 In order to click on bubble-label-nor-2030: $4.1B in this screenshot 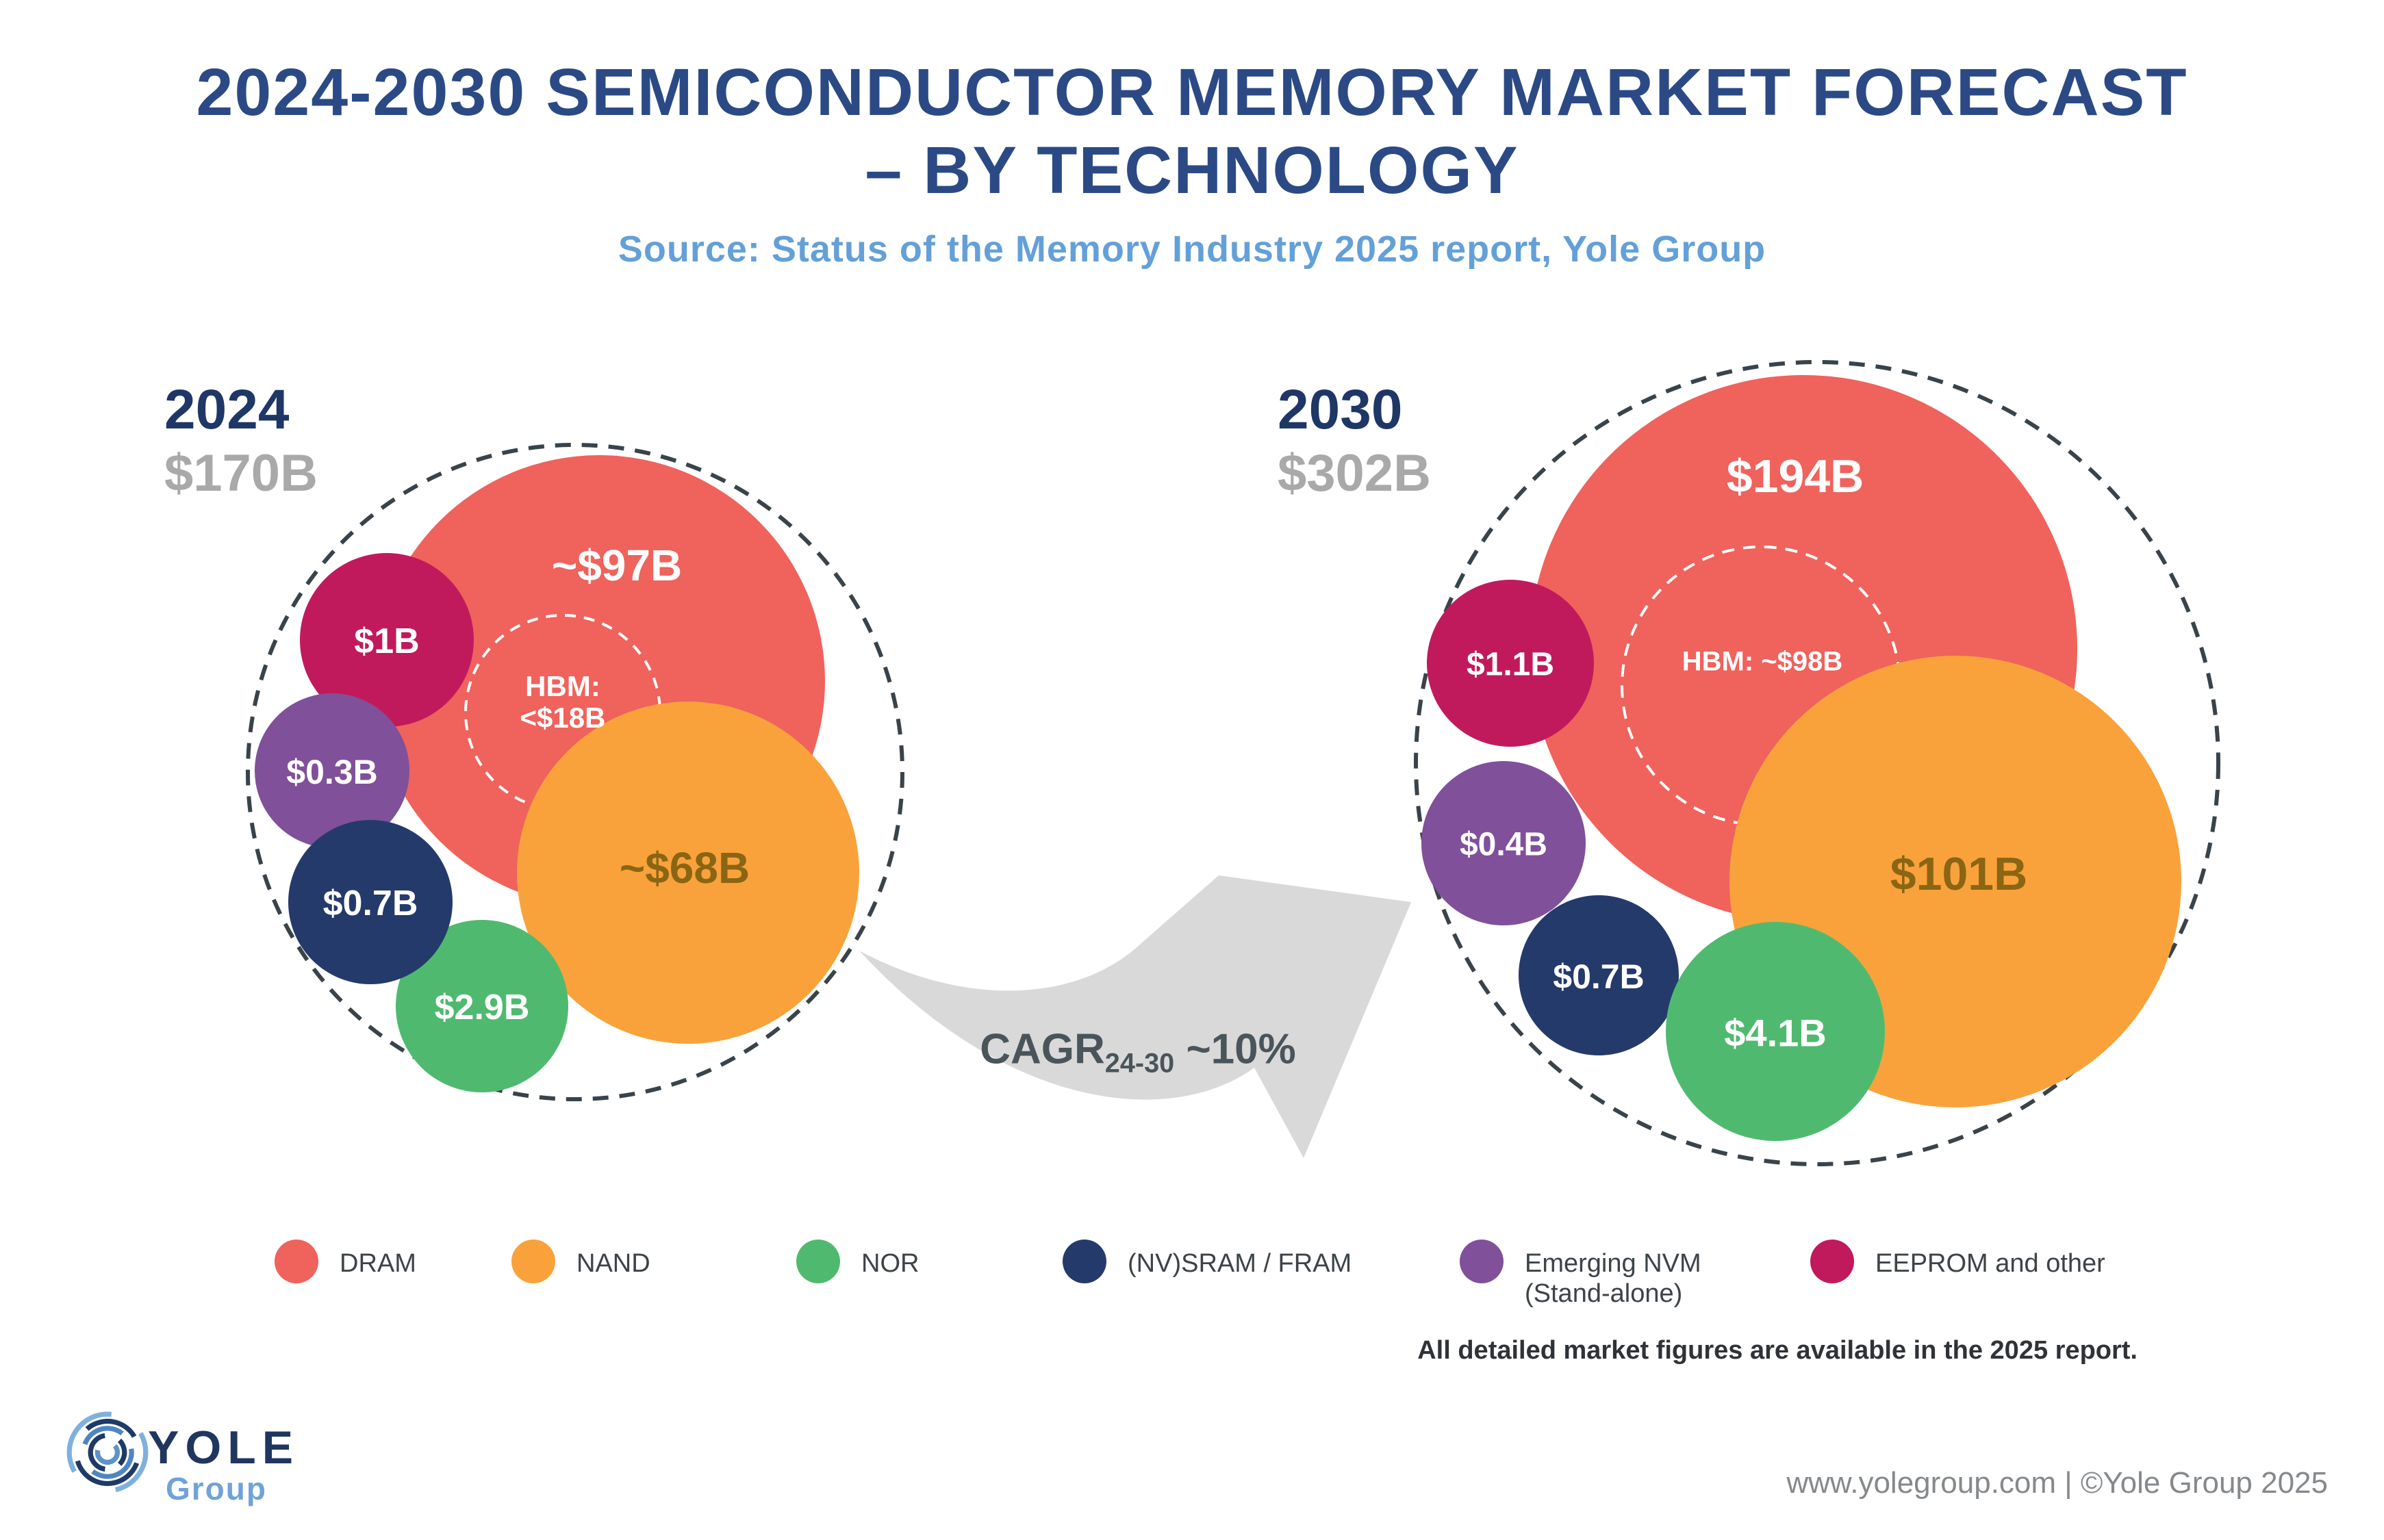, I will do `click(1775, 1033)`.